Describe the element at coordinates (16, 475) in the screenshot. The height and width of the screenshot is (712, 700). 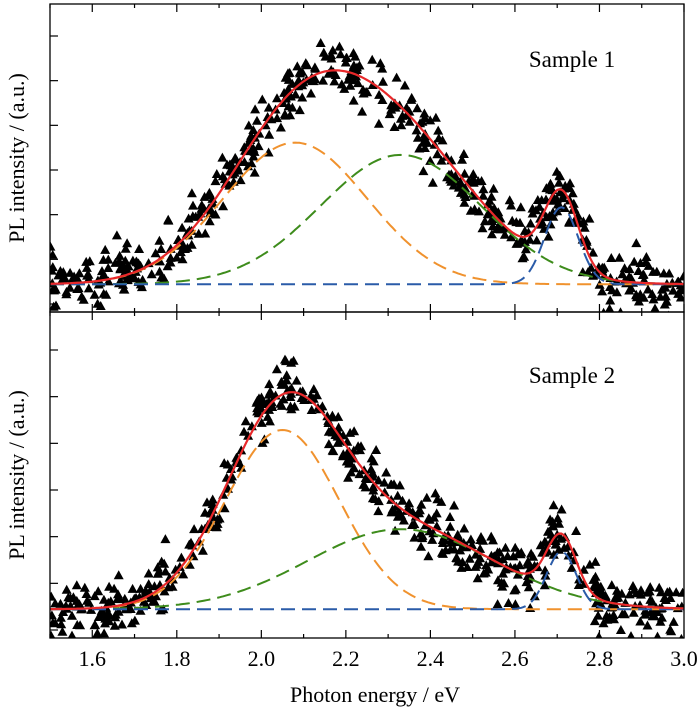
I see `y-axis-label: PL intensity / (a.u.)` at that location.